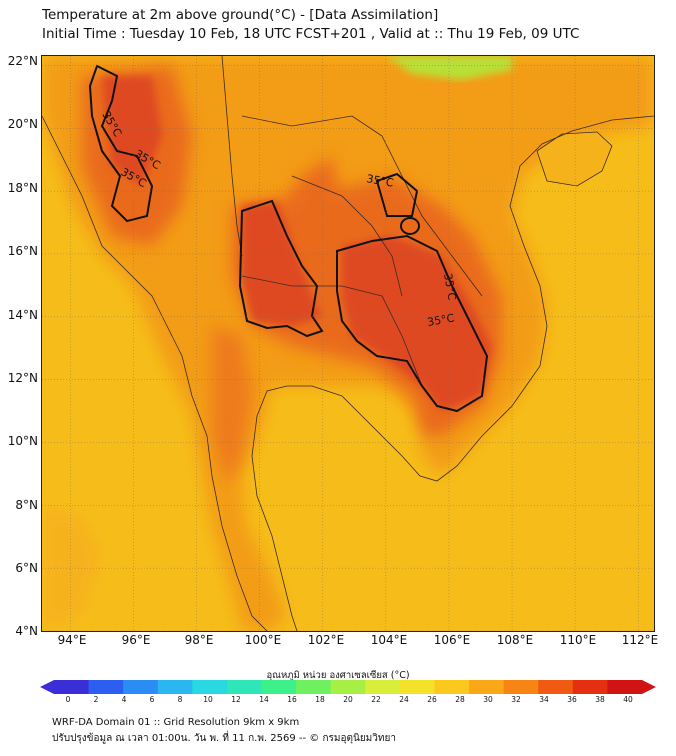 This screenshot has height=756, width=676. Describe the element at coordinates (22, 188) in the screenshot. I see `lat-tick-label: 18°N` at that location.